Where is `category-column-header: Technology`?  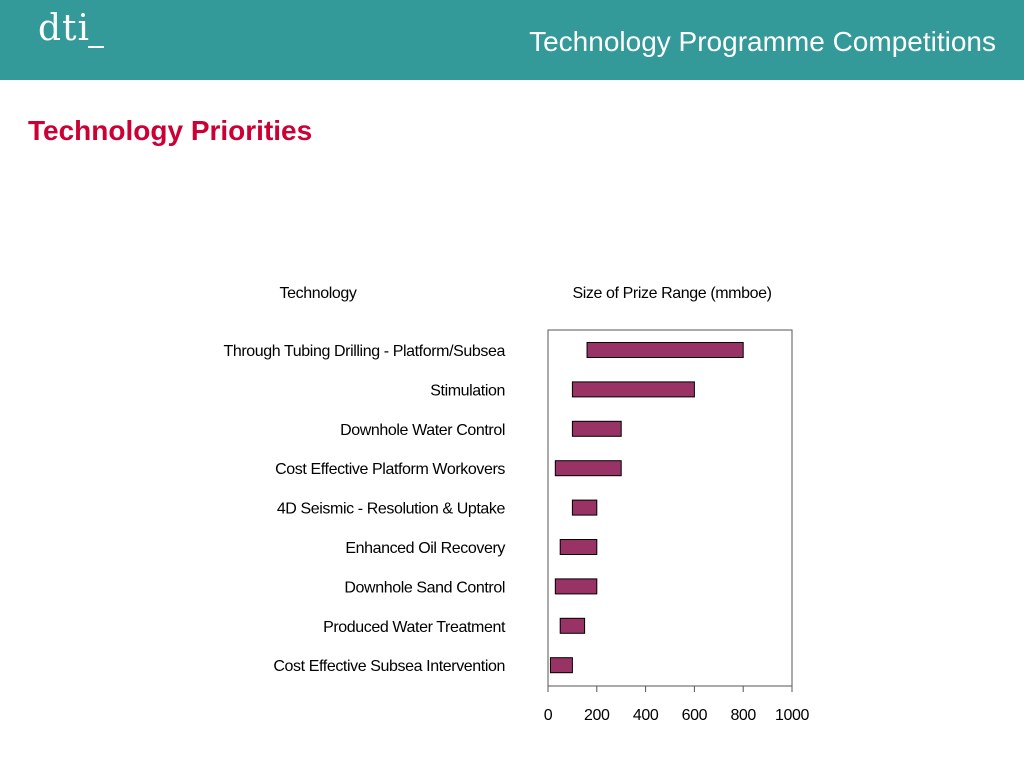 category-column-header: Technology is located at coordinates (318, 293).